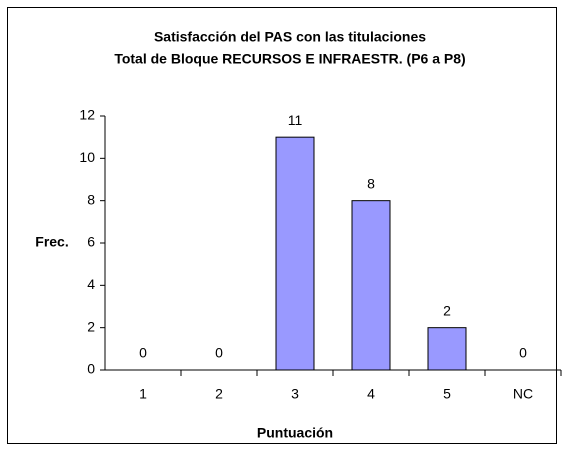  What do you see at coordinates (295, 433) in the screenshot?
I see `x-axis-label: Puntuación` at bounding box center [295, 433].